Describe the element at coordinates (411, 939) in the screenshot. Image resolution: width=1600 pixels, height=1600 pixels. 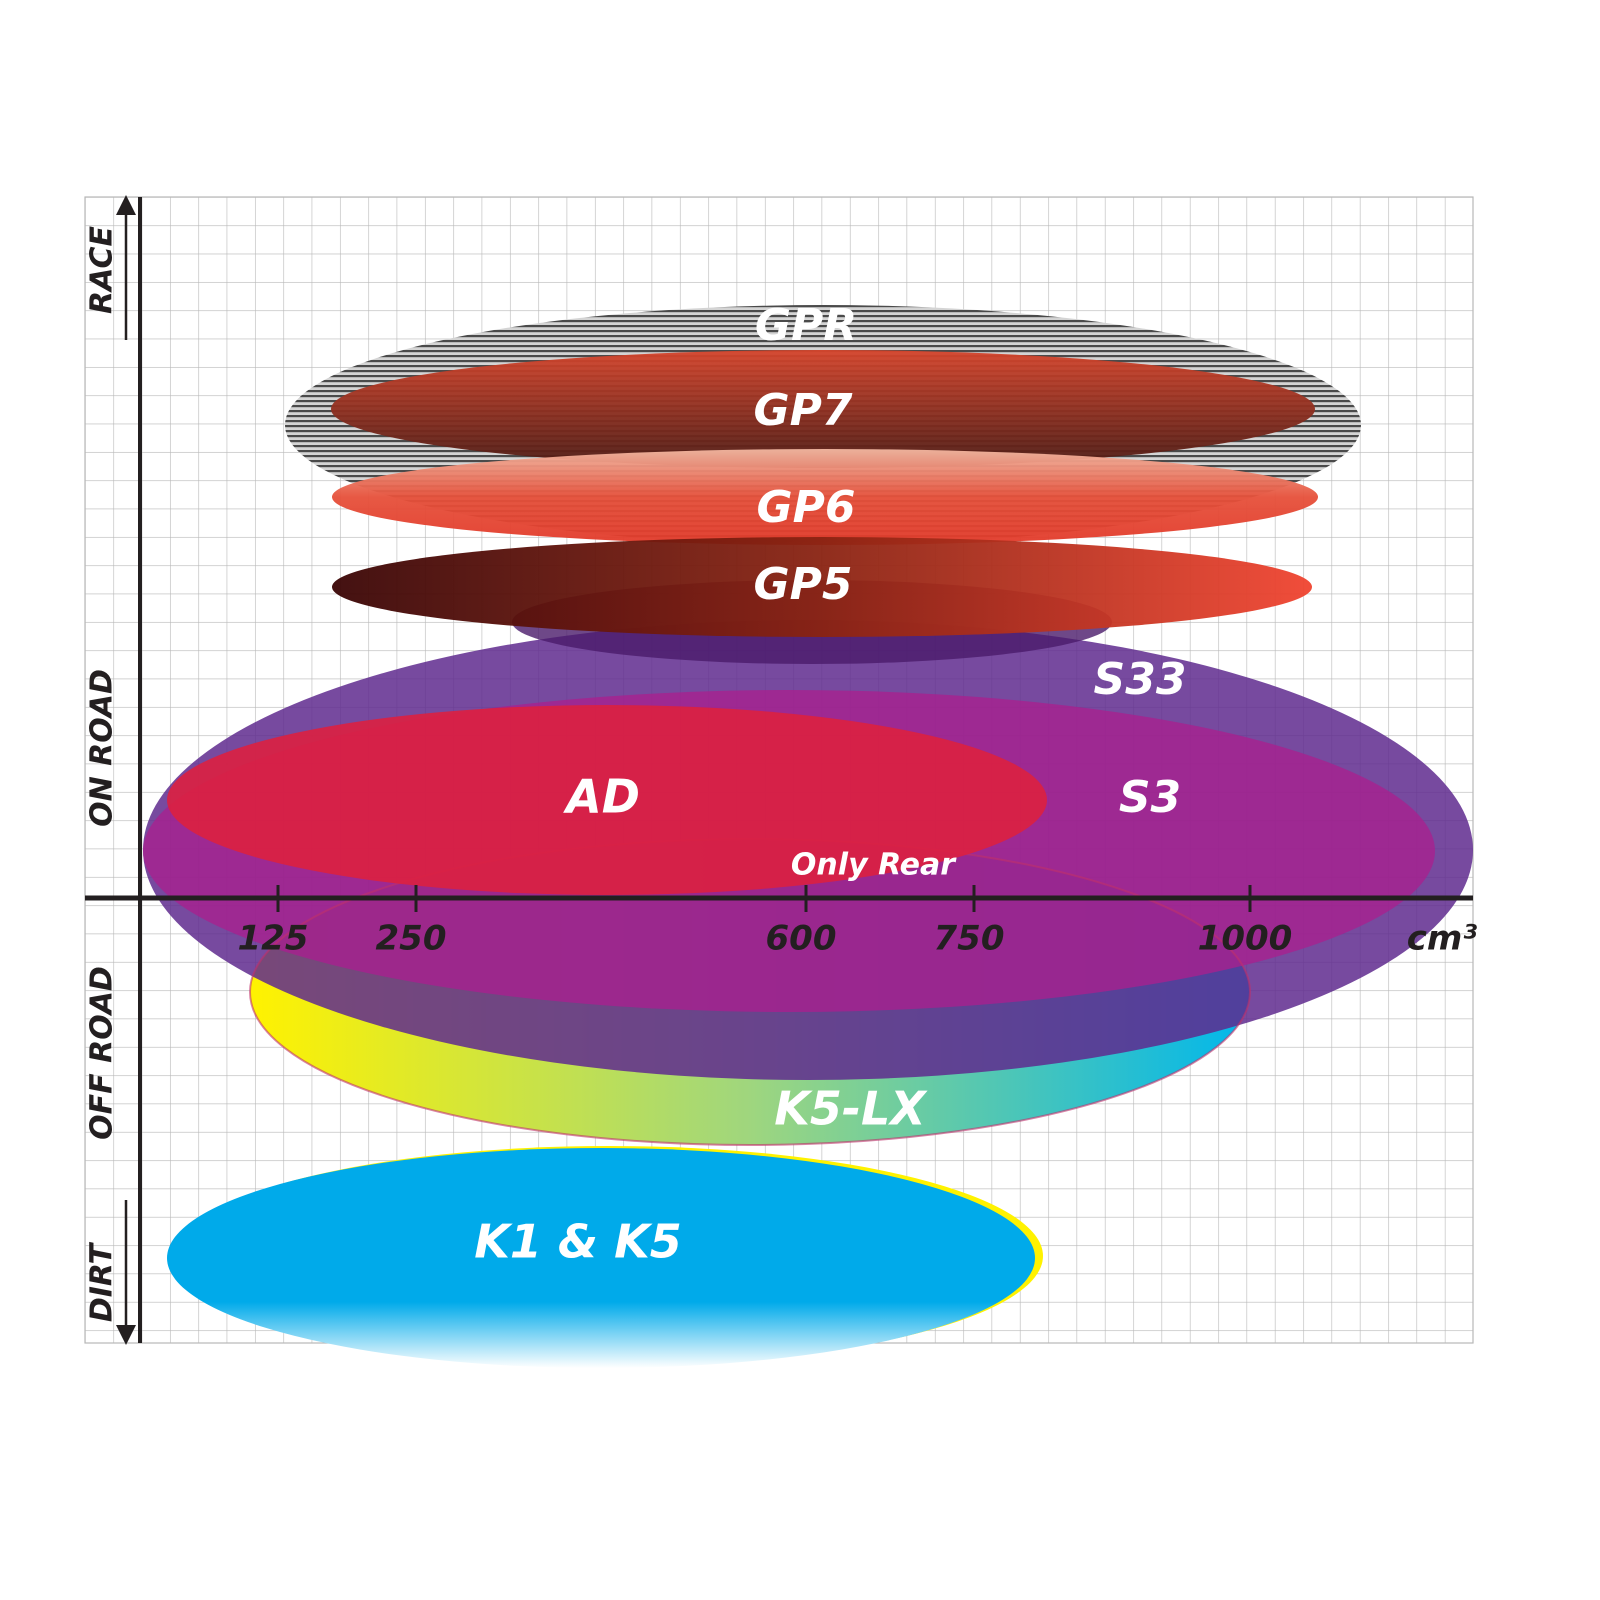
I see `x-tick-label: 250` at that location.